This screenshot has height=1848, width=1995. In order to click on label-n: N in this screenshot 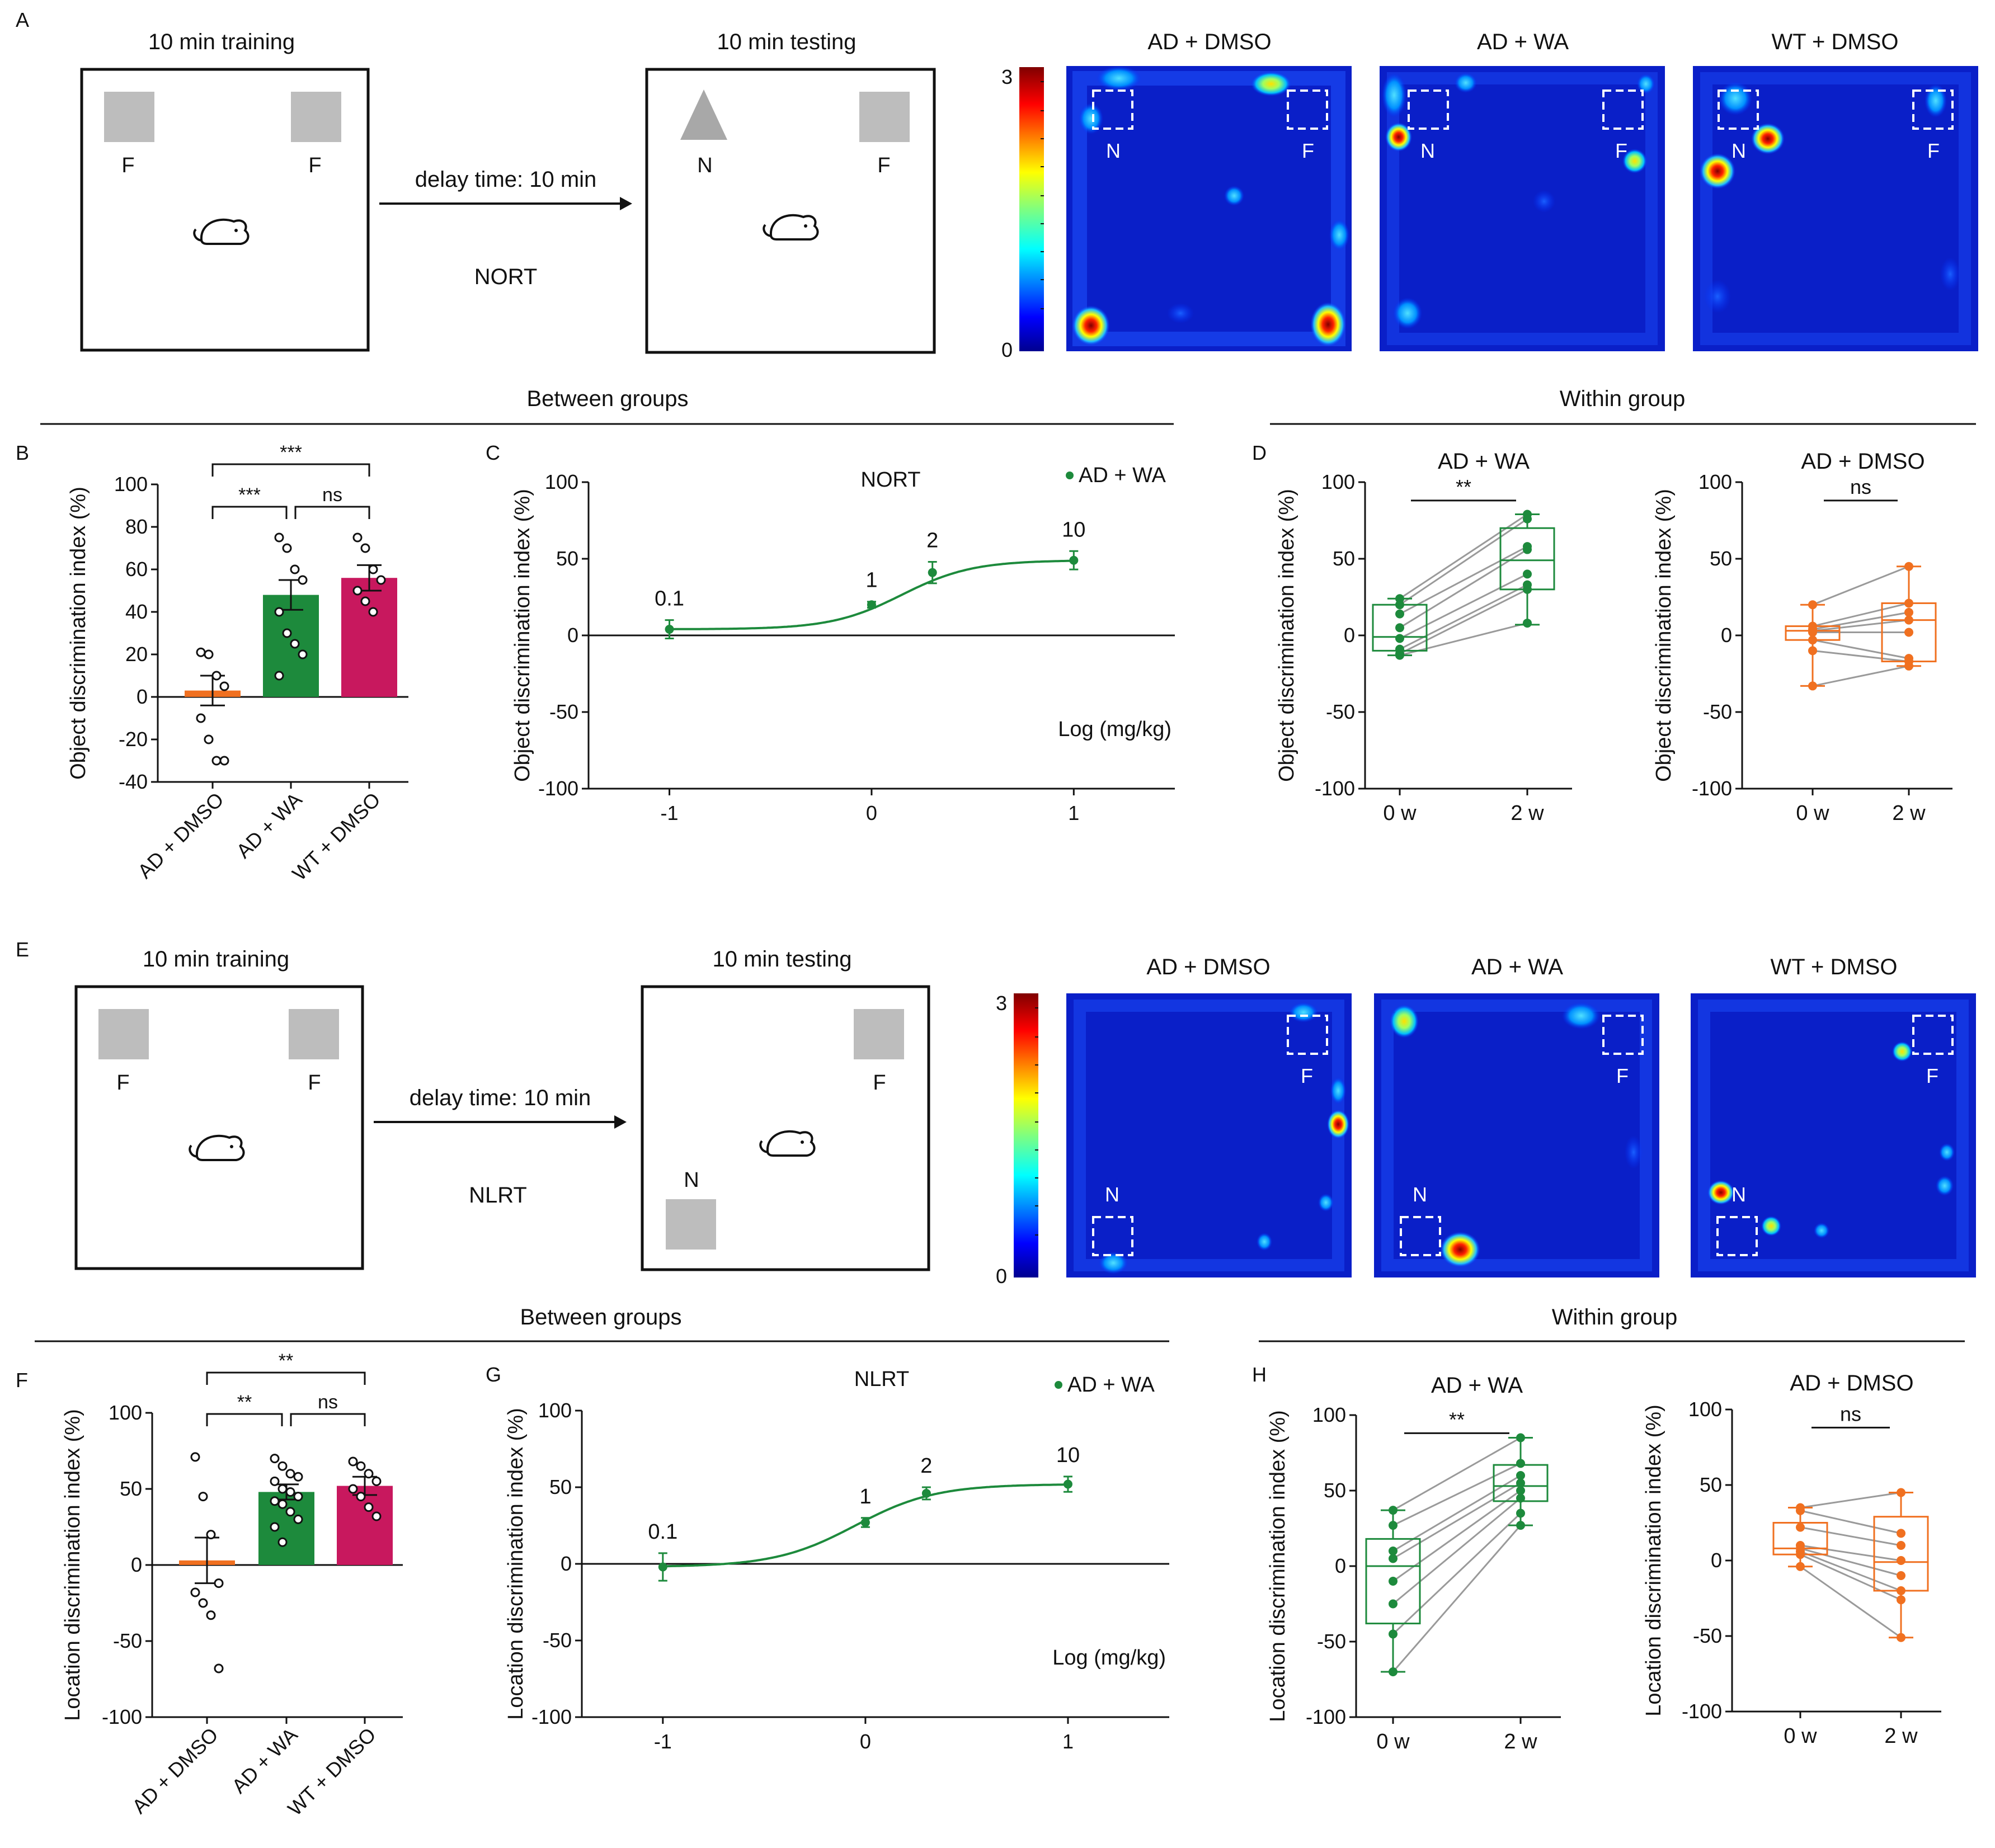, I will do `click(691, 1180)`.